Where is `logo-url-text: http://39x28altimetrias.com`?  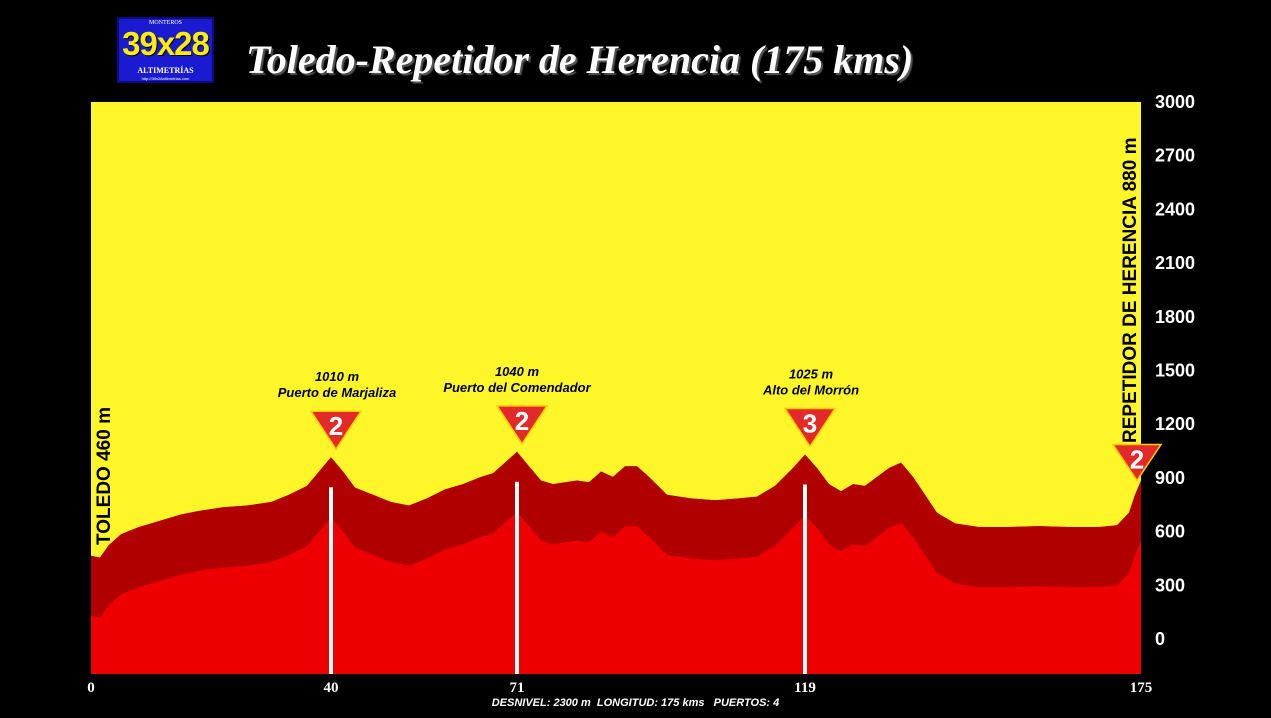
logo-url-text: http://39x28altimetrias.com is located at coordinates (165, 78).